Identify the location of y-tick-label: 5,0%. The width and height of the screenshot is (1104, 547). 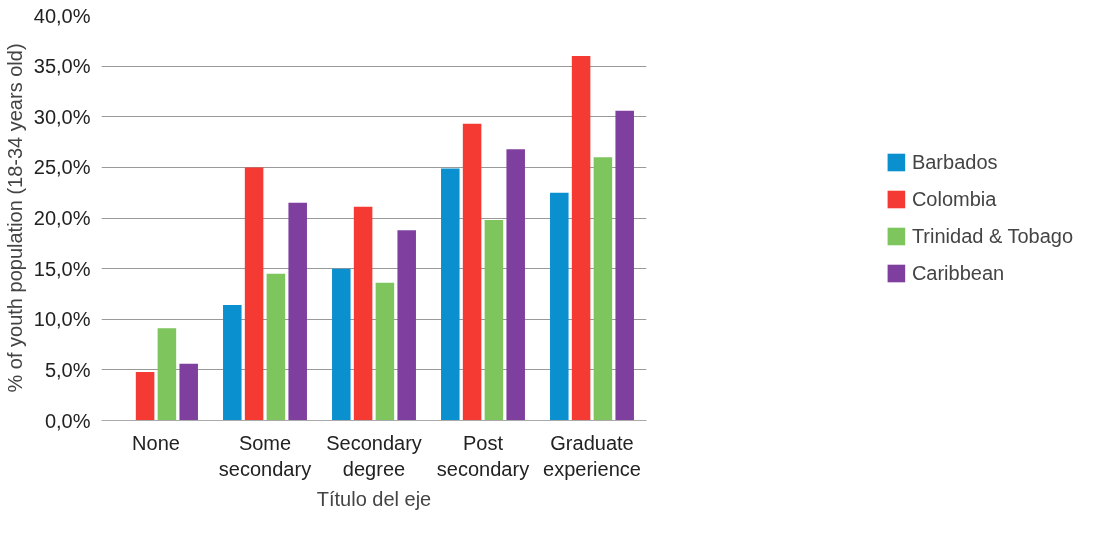
(67, 369).